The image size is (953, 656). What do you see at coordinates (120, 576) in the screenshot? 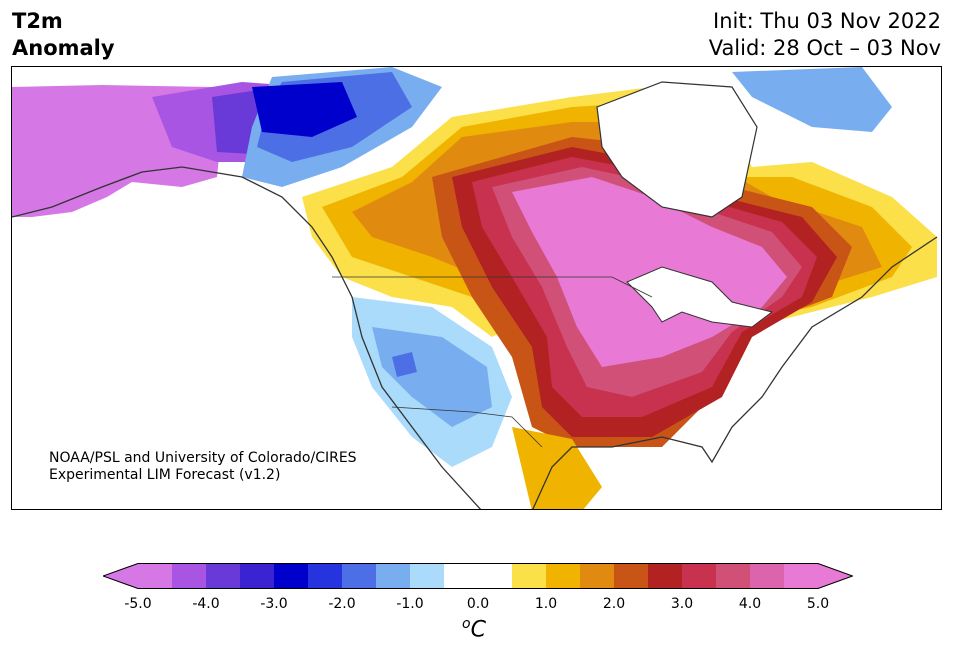
I see `colorbar-under-arrow` at bounding box center [120, 576].